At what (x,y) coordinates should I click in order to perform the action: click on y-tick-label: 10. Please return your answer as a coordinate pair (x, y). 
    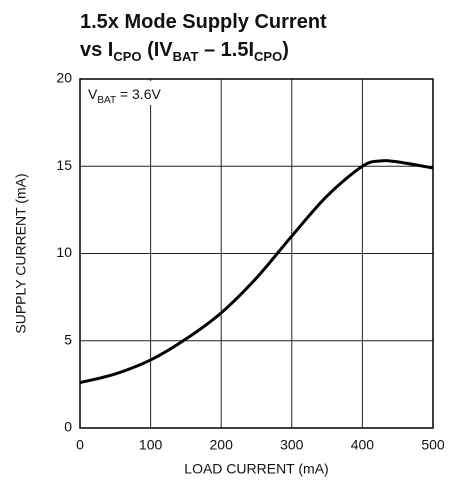
    Looking at the image, I should click on (64, 252).